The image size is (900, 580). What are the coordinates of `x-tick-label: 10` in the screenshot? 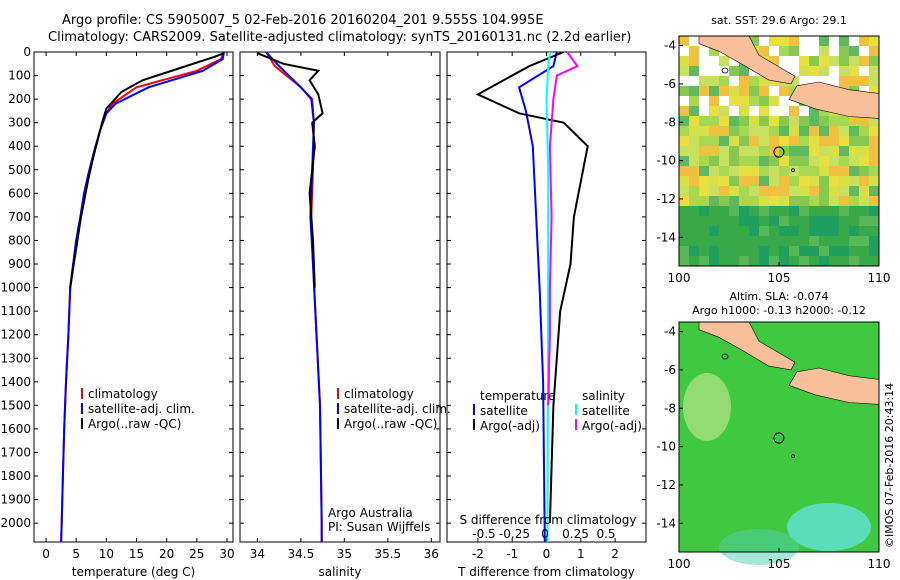 It's located at (106, 554).